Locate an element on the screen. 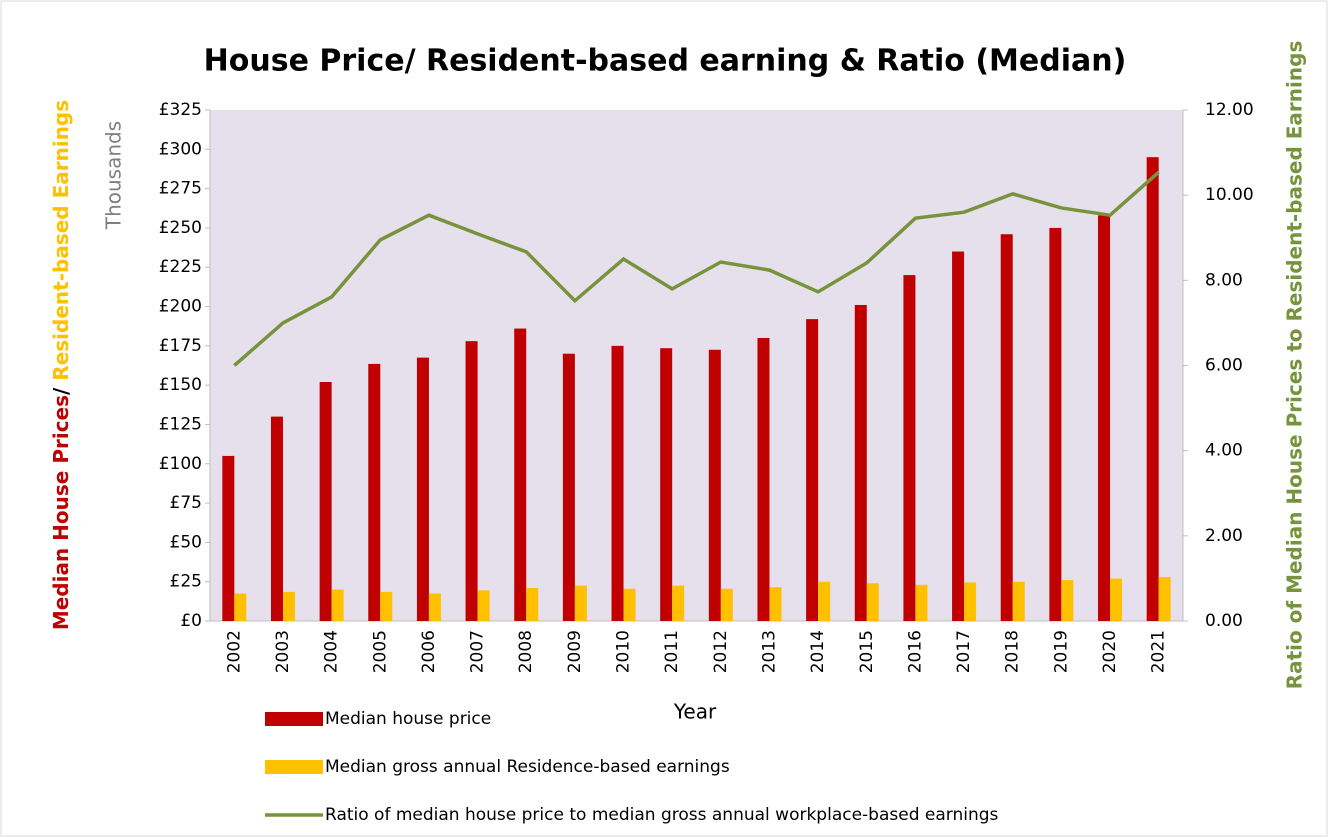  x-tick-label: 2014 is located at coordinates (818, 651).